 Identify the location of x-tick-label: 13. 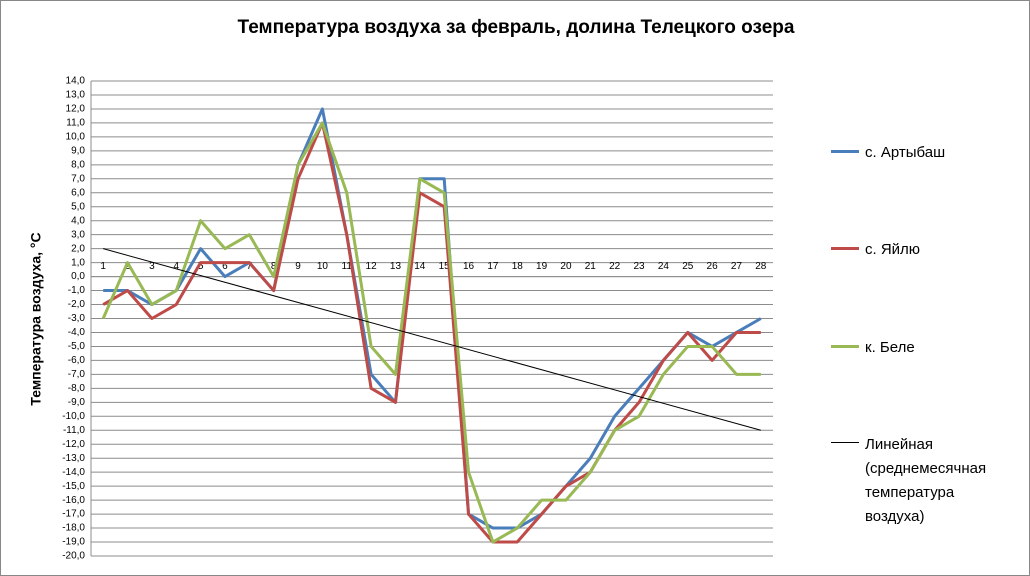
(396, 266).